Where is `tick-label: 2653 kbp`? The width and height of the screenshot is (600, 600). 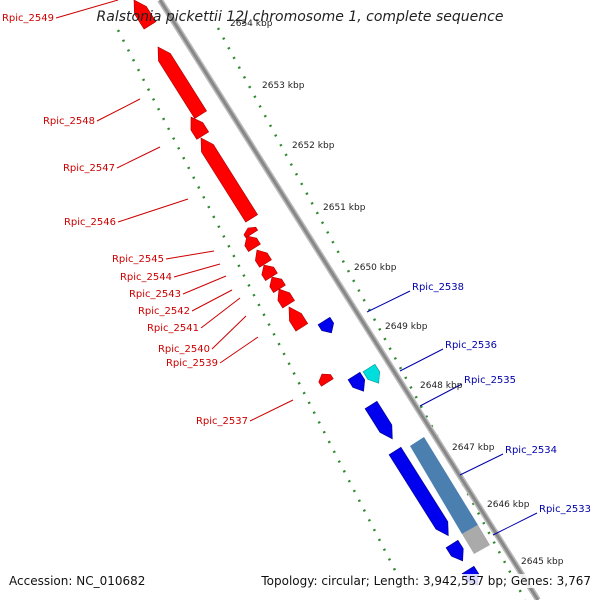 tick-label: 2653 kbp is located at coordinates (283, 86).